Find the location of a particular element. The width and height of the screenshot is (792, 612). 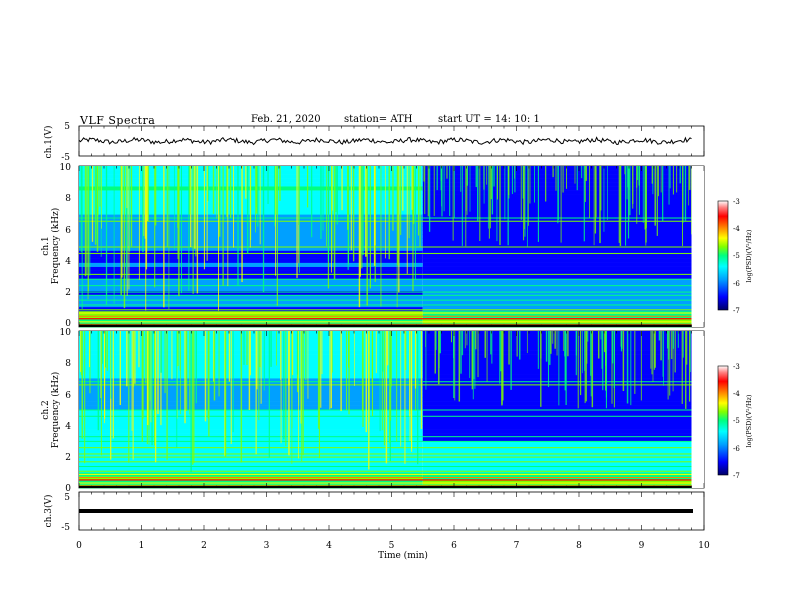

ch2-cb-tick-m4: -4 is located at coordinates (736, 394).